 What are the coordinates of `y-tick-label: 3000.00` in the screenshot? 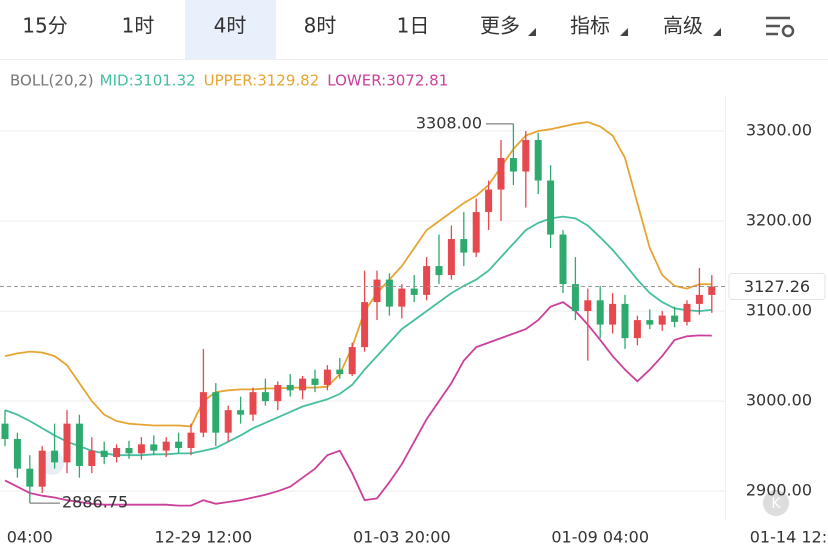 It's located at (779, 400).